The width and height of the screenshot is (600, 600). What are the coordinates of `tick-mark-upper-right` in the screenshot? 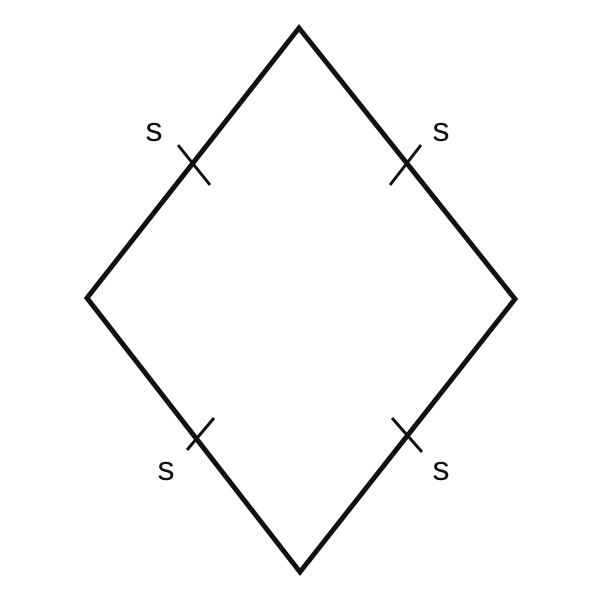 It's located at (405, 165).